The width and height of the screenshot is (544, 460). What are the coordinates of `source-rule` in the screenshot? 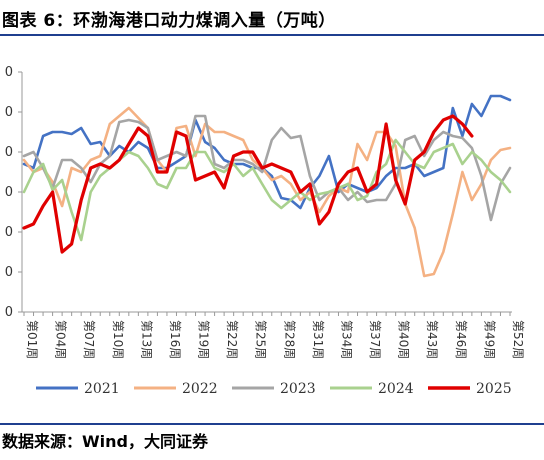 It's located at (272, 424).